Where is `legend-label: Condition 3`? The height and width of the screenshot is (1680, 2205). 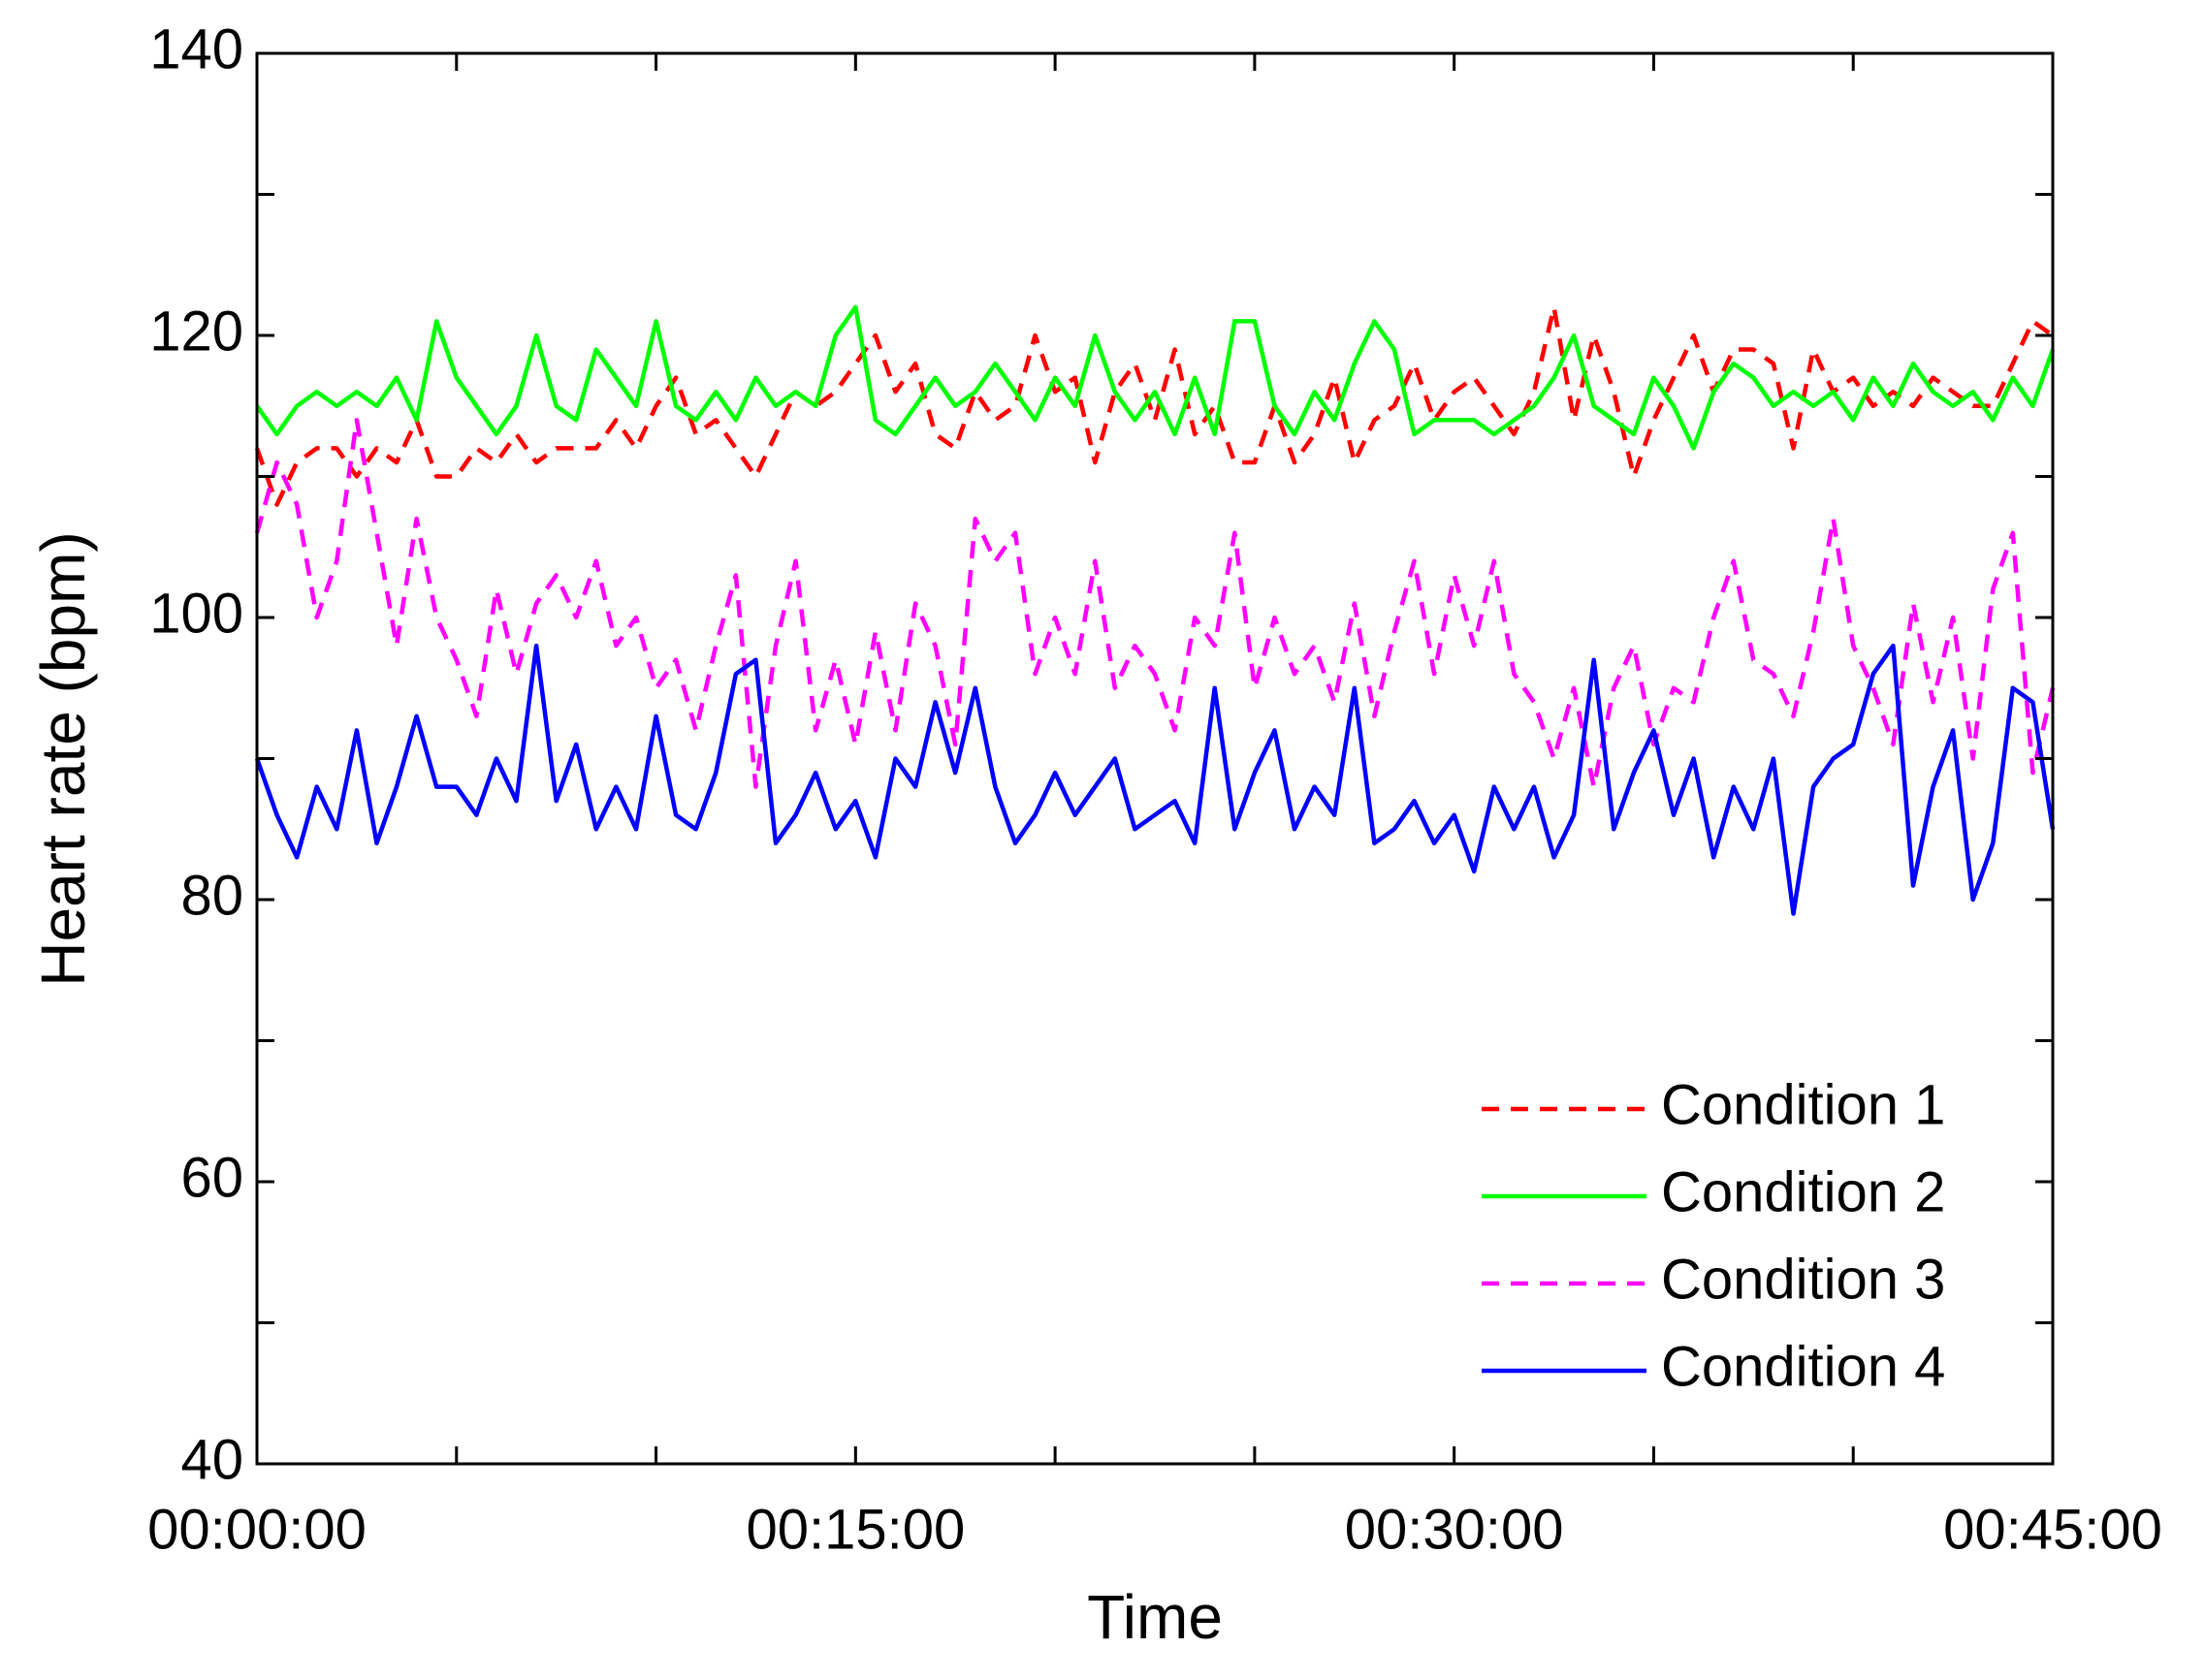
legend-label: Condition 3 is located at coordinates (1803, 1279).